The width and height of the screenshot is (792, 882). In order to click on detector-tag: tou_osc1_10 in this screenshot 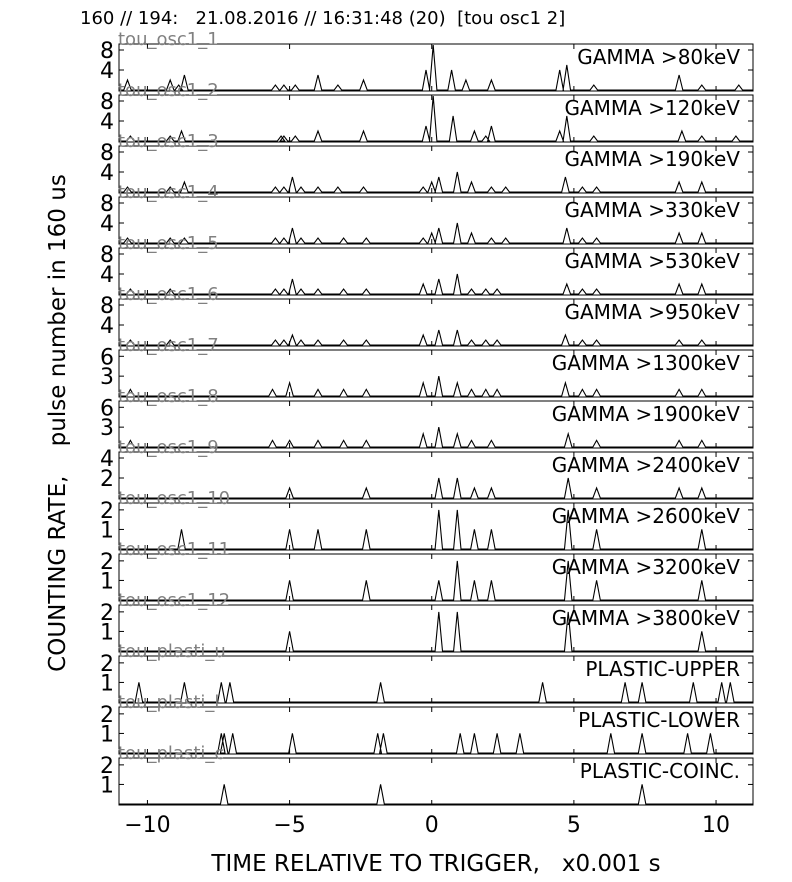, I will do `click(174, 498)`.